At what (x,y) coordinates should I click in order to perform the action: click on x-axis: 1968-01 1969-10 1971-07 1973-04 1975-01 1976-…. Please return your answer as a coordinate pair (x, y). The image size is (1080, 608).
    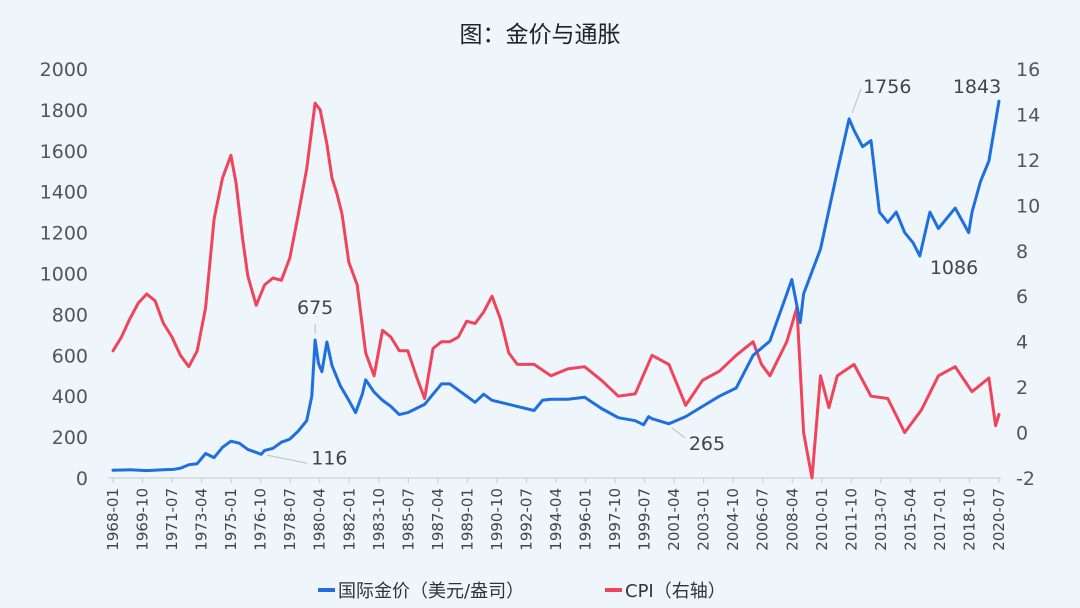
    Looking at the image, I should click on (556, 514).